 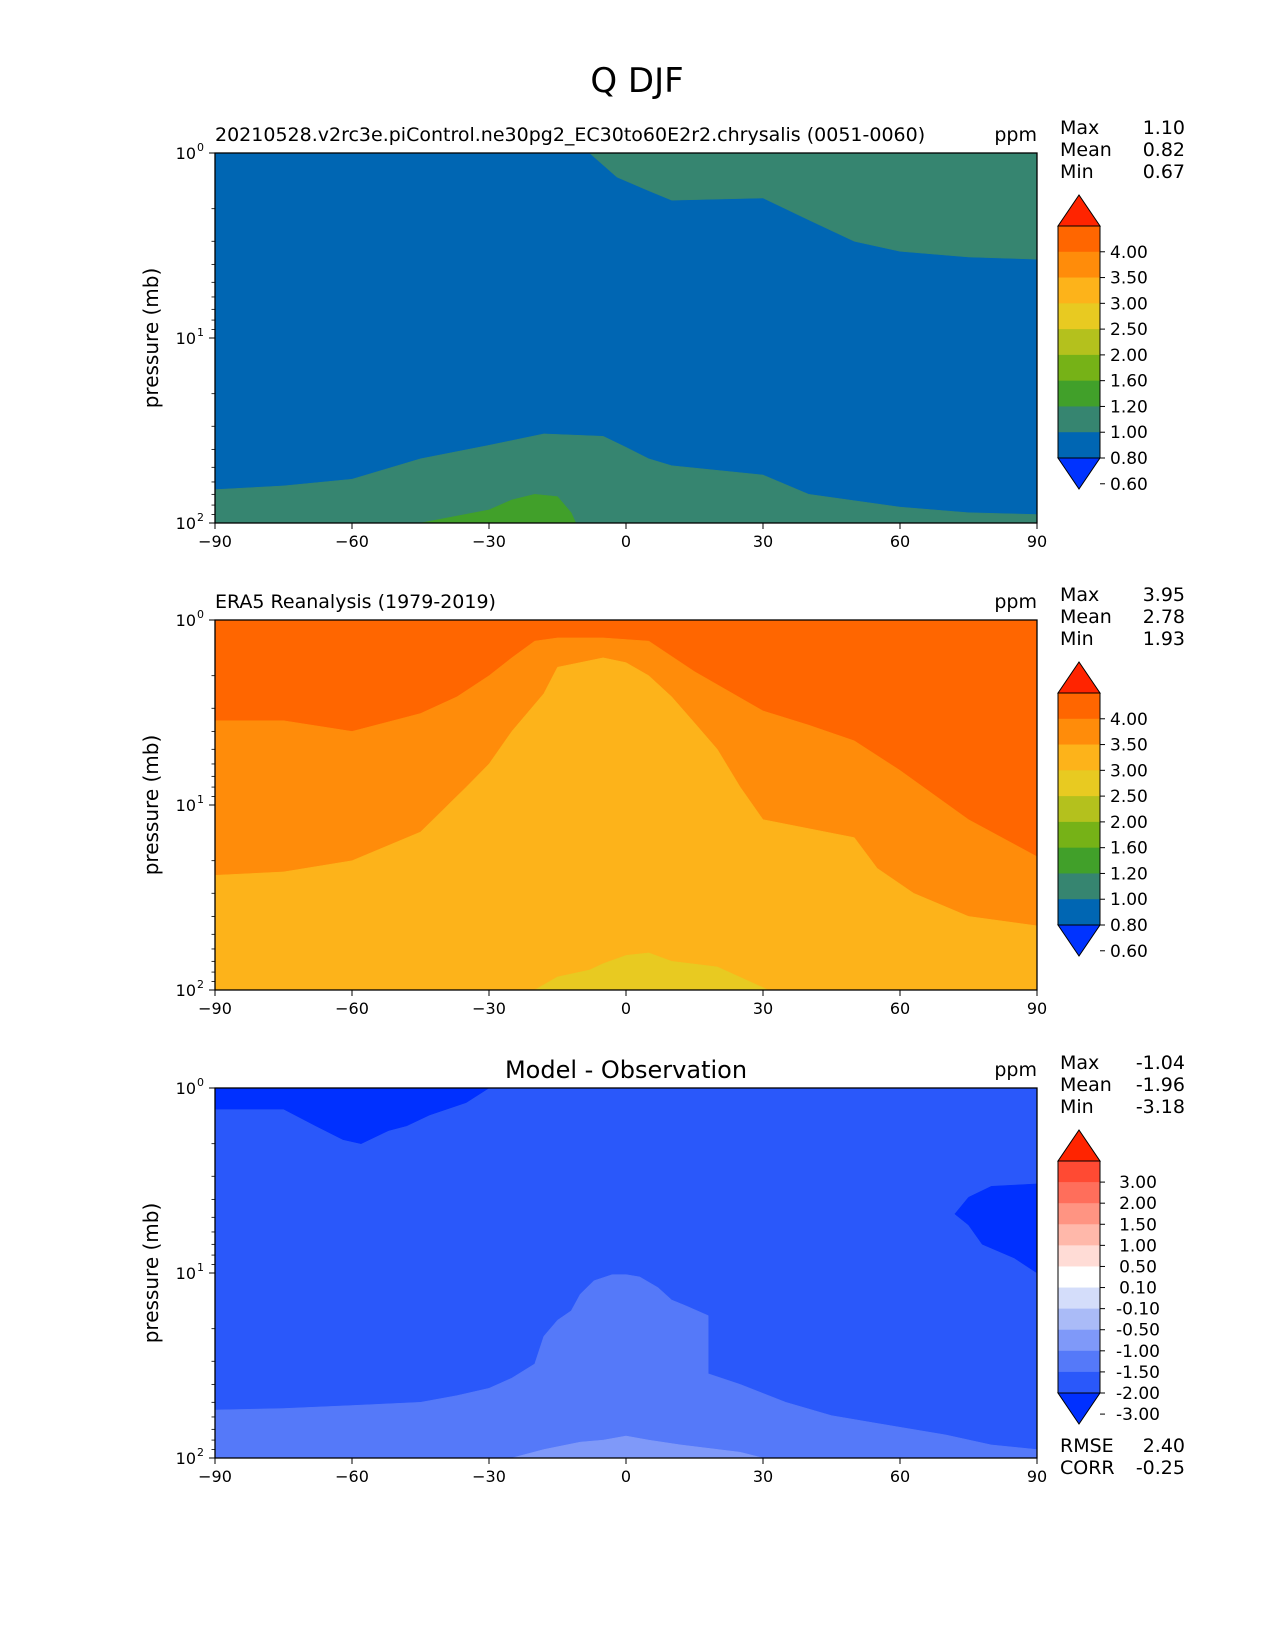 What do you see at coordinates (1138, 1310) in the screenshot?
I see `colorbar-label: -0.10` at bounding box center [1138, 1310].